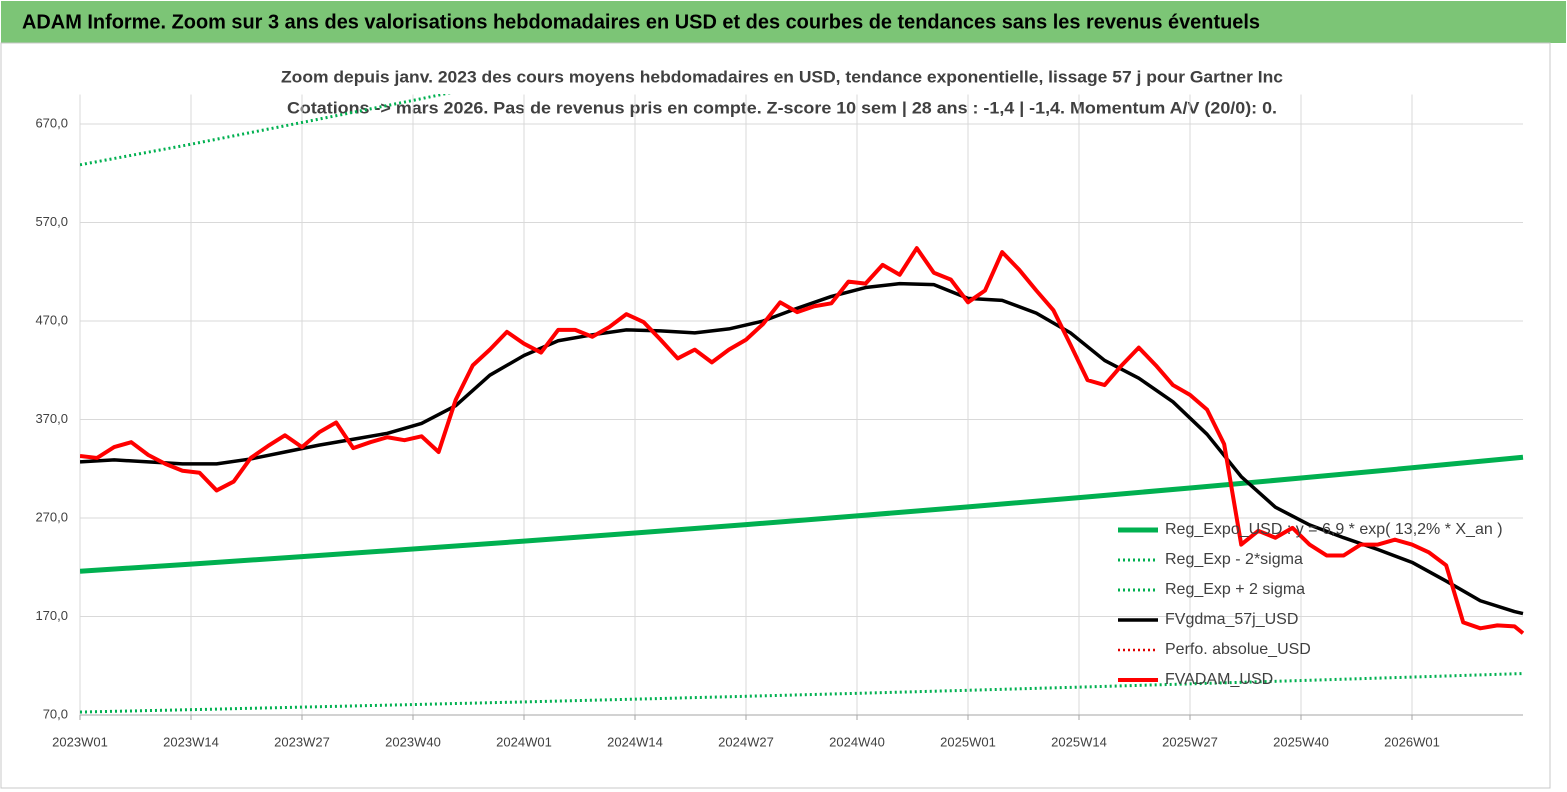  Describe the element at coordinates (51, 615) in the screenshot. I see `y-tick-label: 170,0` at that location.